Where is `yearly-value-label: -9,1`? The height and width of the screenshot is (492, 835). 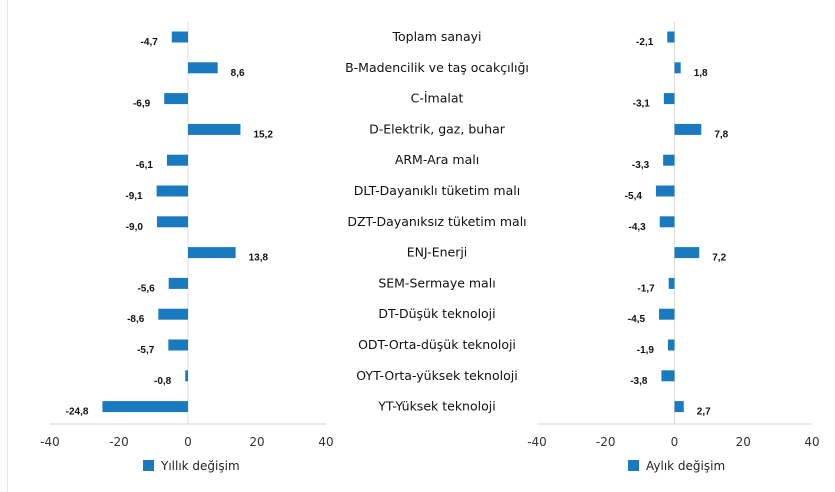 yearly-value-label: -9,1 is located at coordinates (134, 196).